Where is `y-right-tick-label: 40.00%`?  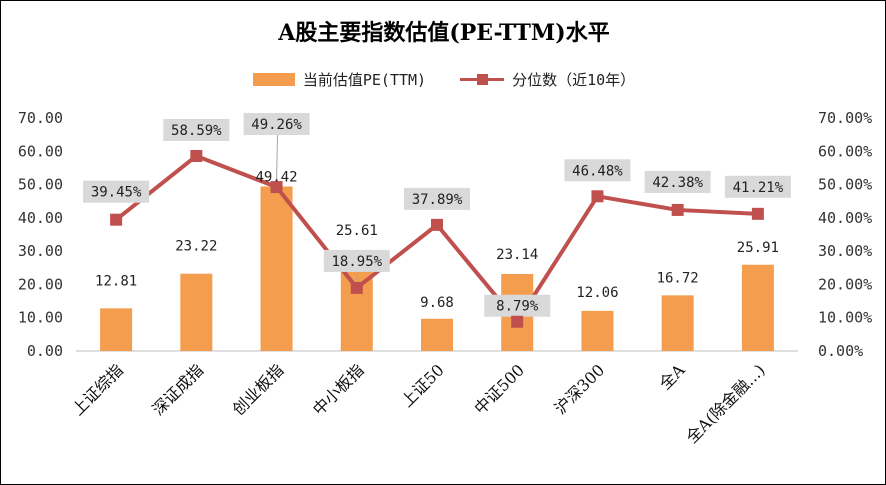 y-right-tick-label: 40.00% is located at coordinates (845, 218).